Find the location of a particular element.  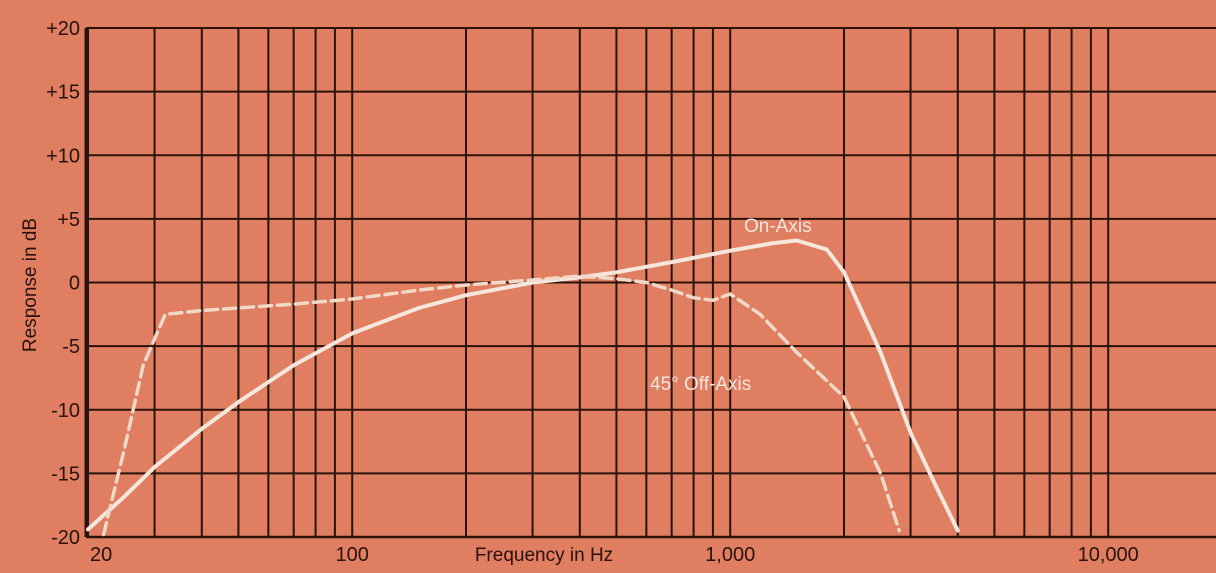

y-tick-label: +5 is located at coordinates (68, 220).